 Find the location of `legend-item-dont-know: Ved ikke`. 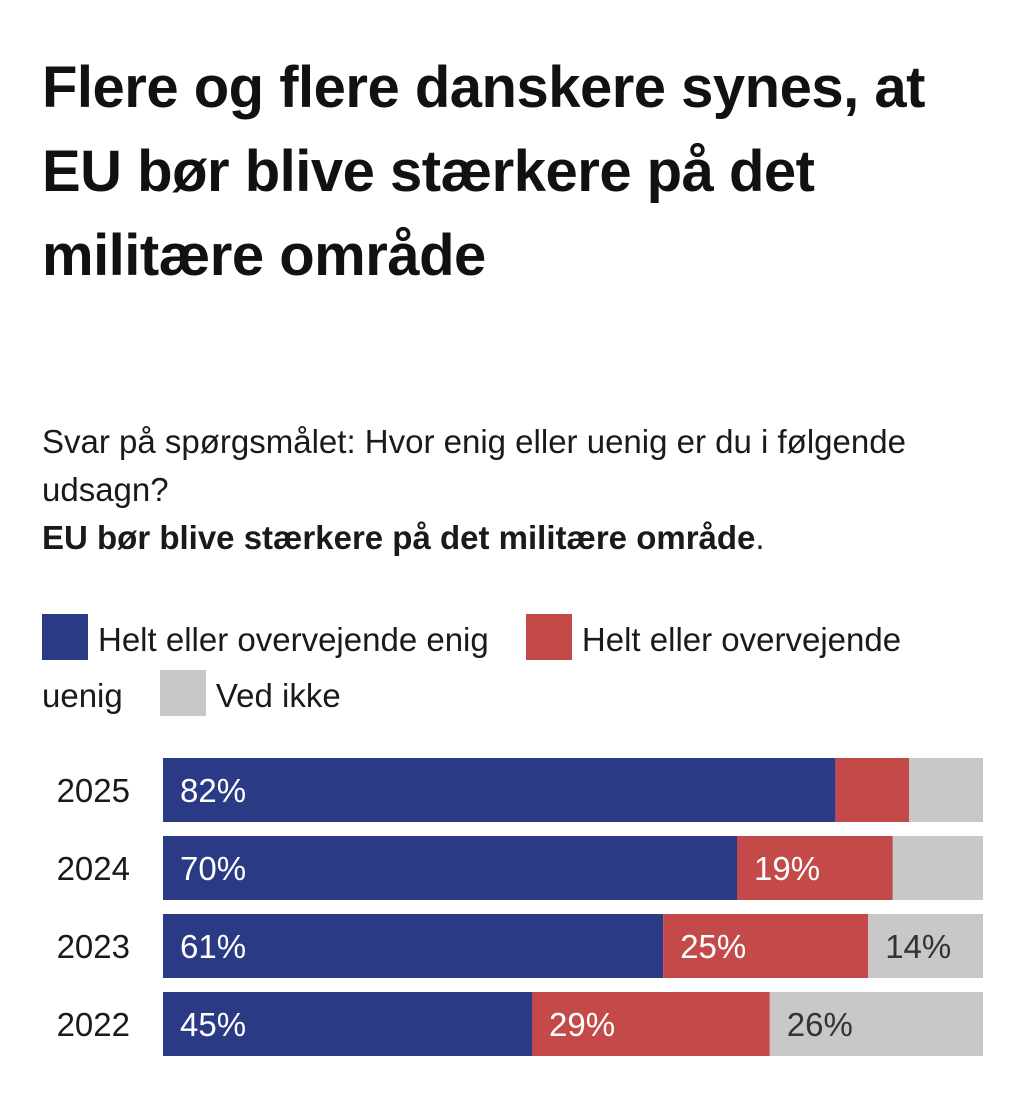

legend-item-dont-know: Ved ikke is located at coordinates (250, 693).